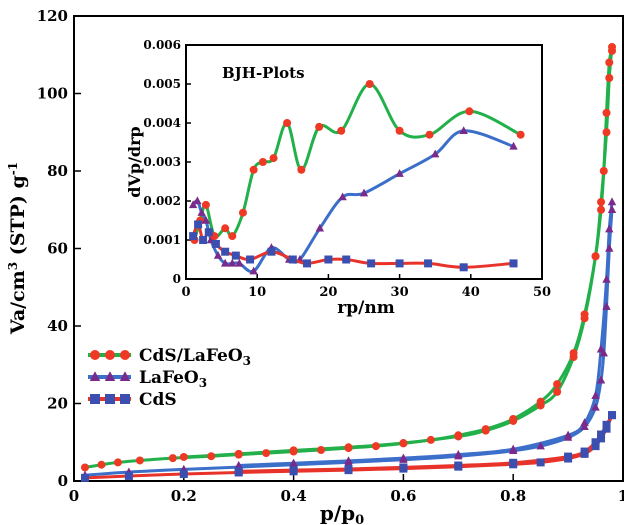  I want to click on inset-y-tick-label: 0.006, so click(162, 45).